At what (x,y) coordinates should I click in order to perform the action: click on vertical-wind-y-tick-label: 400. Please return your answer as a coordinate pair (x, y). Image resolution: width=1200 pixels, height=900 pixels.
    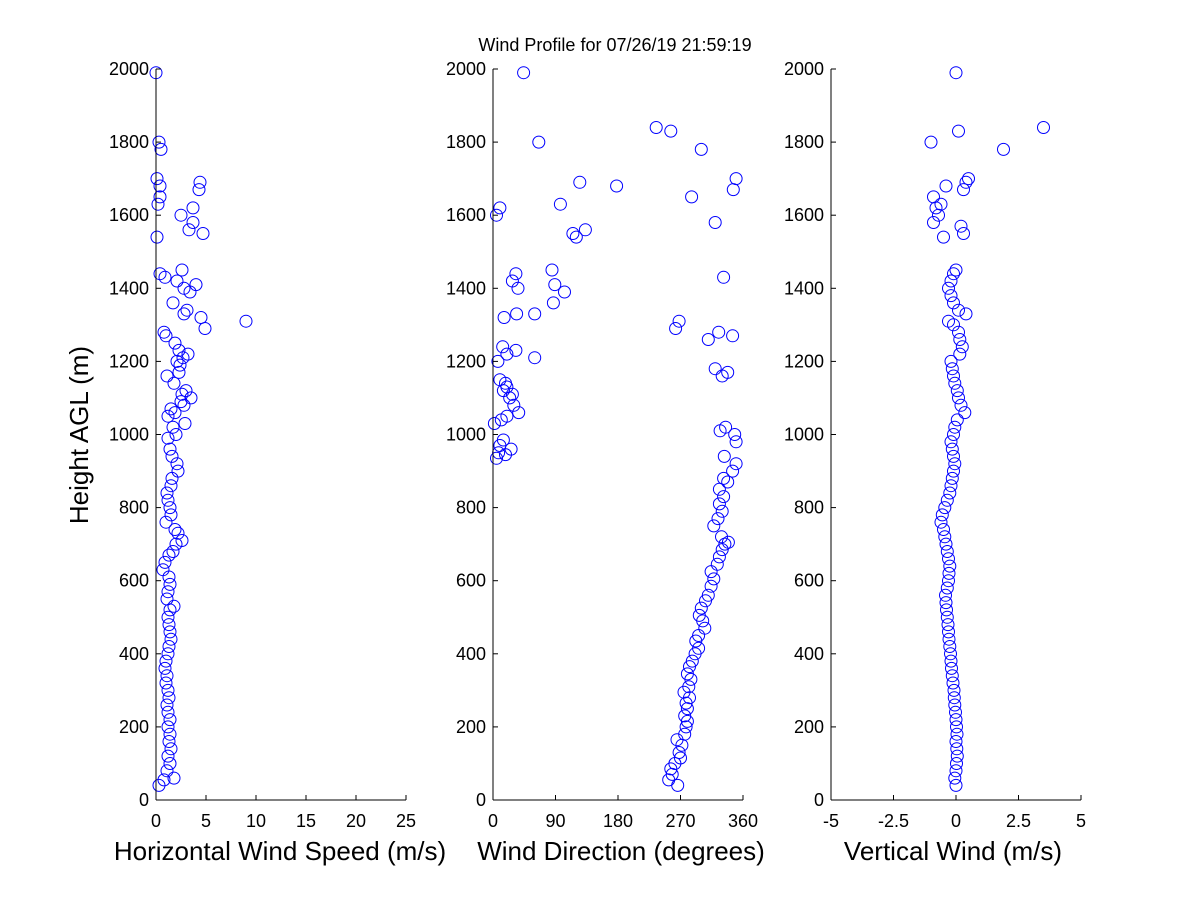
    Looking at the image, I should click on (809, 654).